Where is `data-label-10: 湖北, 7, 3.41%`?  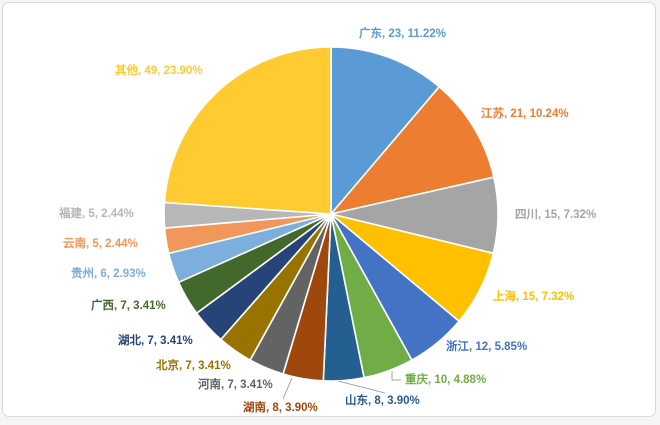 data-label-10: 湖北, 7, 3.41% is located at coordinates (155, 340).